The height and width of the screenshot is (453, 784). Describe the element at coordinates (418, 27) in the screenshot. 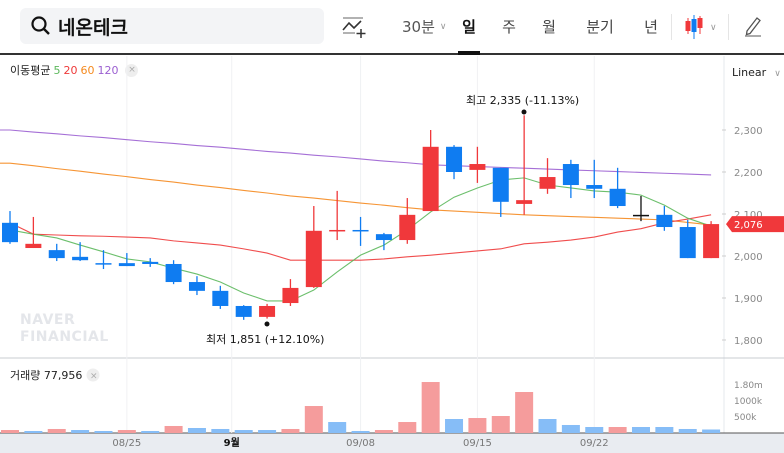

I see `interval-label: 30분` at that location.